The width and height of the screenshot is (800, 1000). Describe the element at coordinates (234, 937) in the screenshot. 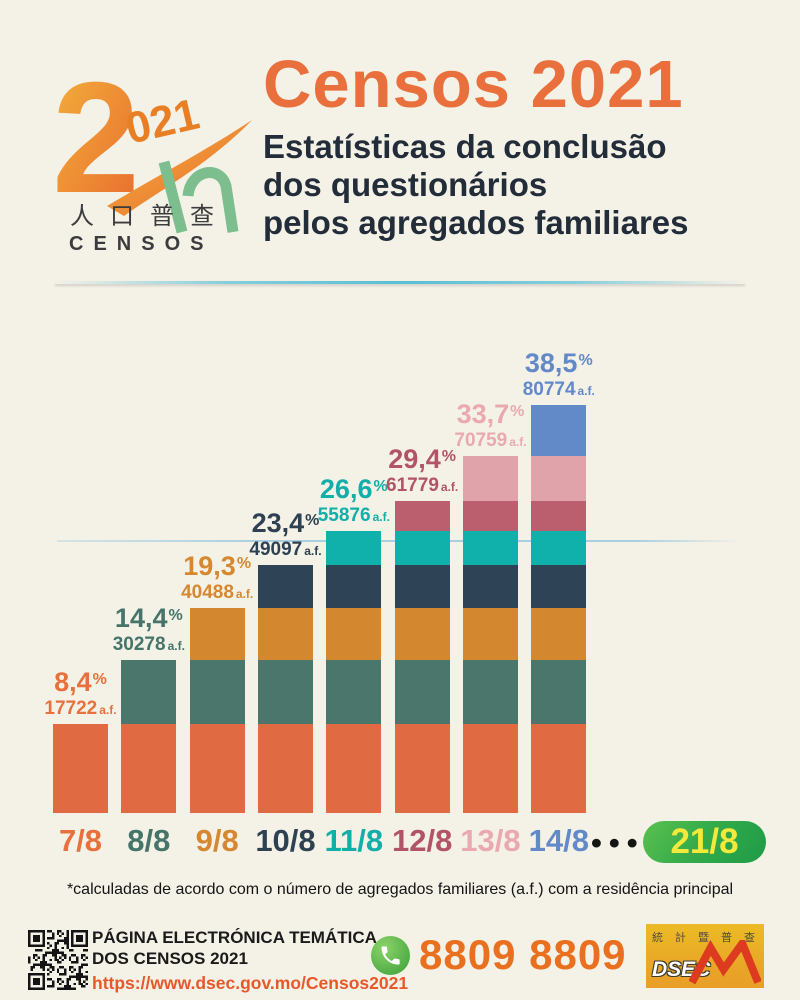

I see `footer-title-line-1: PÁGINA ELECTRÓNICA TEMÁTICA` at that location.